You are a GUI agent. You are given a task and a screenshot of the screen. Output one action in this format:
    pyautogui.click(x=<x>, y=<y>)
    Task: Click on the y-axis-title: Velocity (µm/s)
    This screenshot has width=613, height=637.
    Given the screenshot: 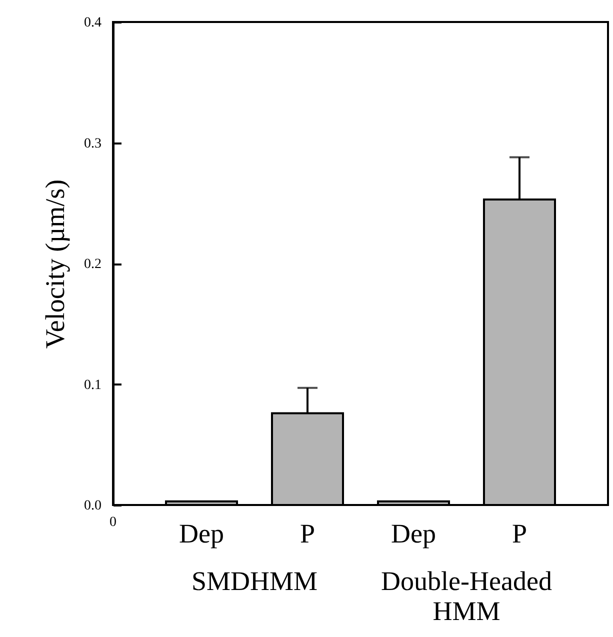 What is the action you would take?
    pyautogui.click(x=55, y=264)
    